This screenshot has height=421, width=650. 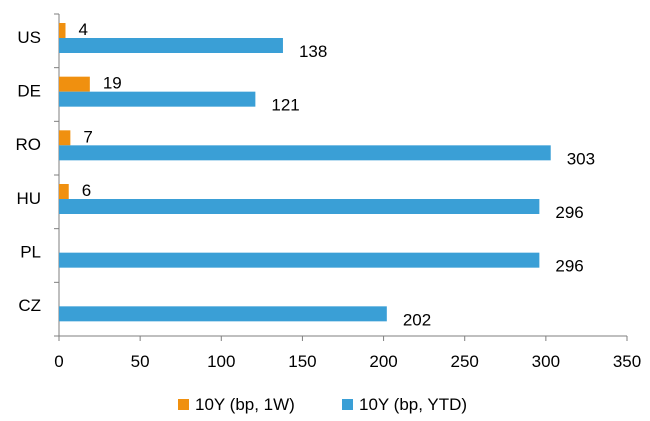 I want to click on legend-swatch-ytd, so click(x=347, y=404).